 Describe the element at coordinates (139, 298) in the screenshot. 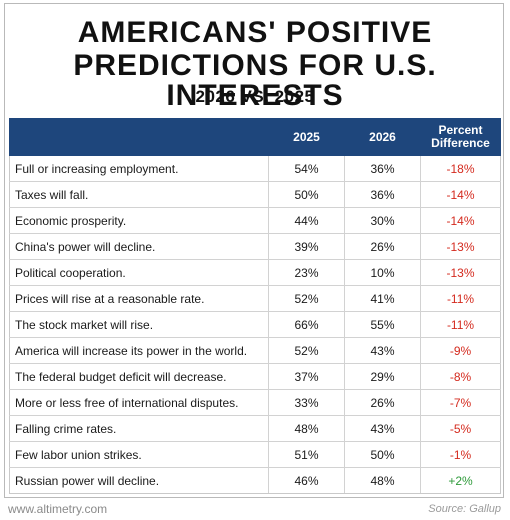

I see `row-label: Prices will rise at a reasonable rate.` at that location.